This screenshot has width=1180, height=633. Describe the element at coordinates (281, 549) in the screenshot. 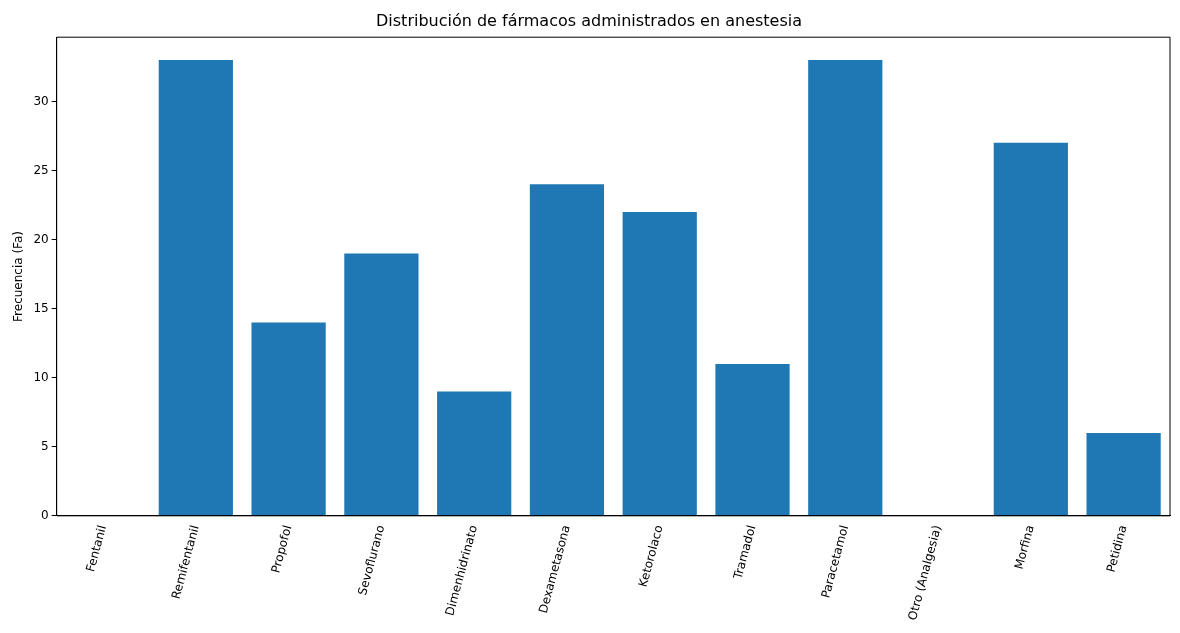

I see `x-tick-label: Propofol` at that location.